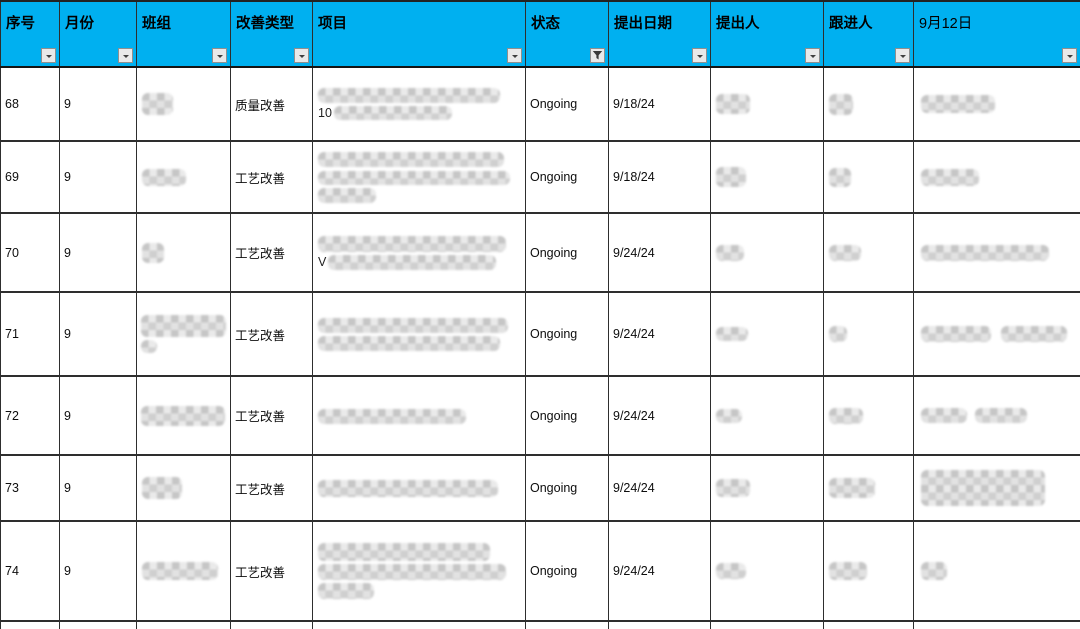 This screenshot has width=1080, height=629. Describe the element at coordinates (98, 624) in the screenshot. I see `cell-month` at that location.